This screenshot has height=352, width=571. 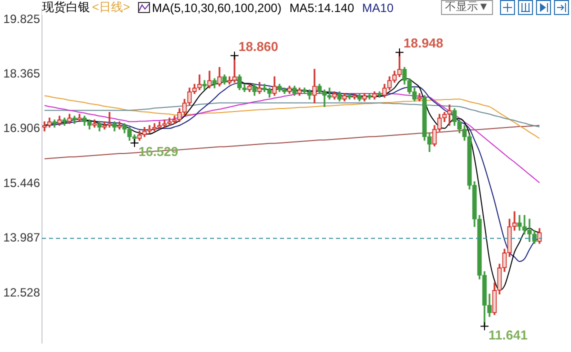 I want to click on y-tick-label: 13.987, so click(x=21, y=237).